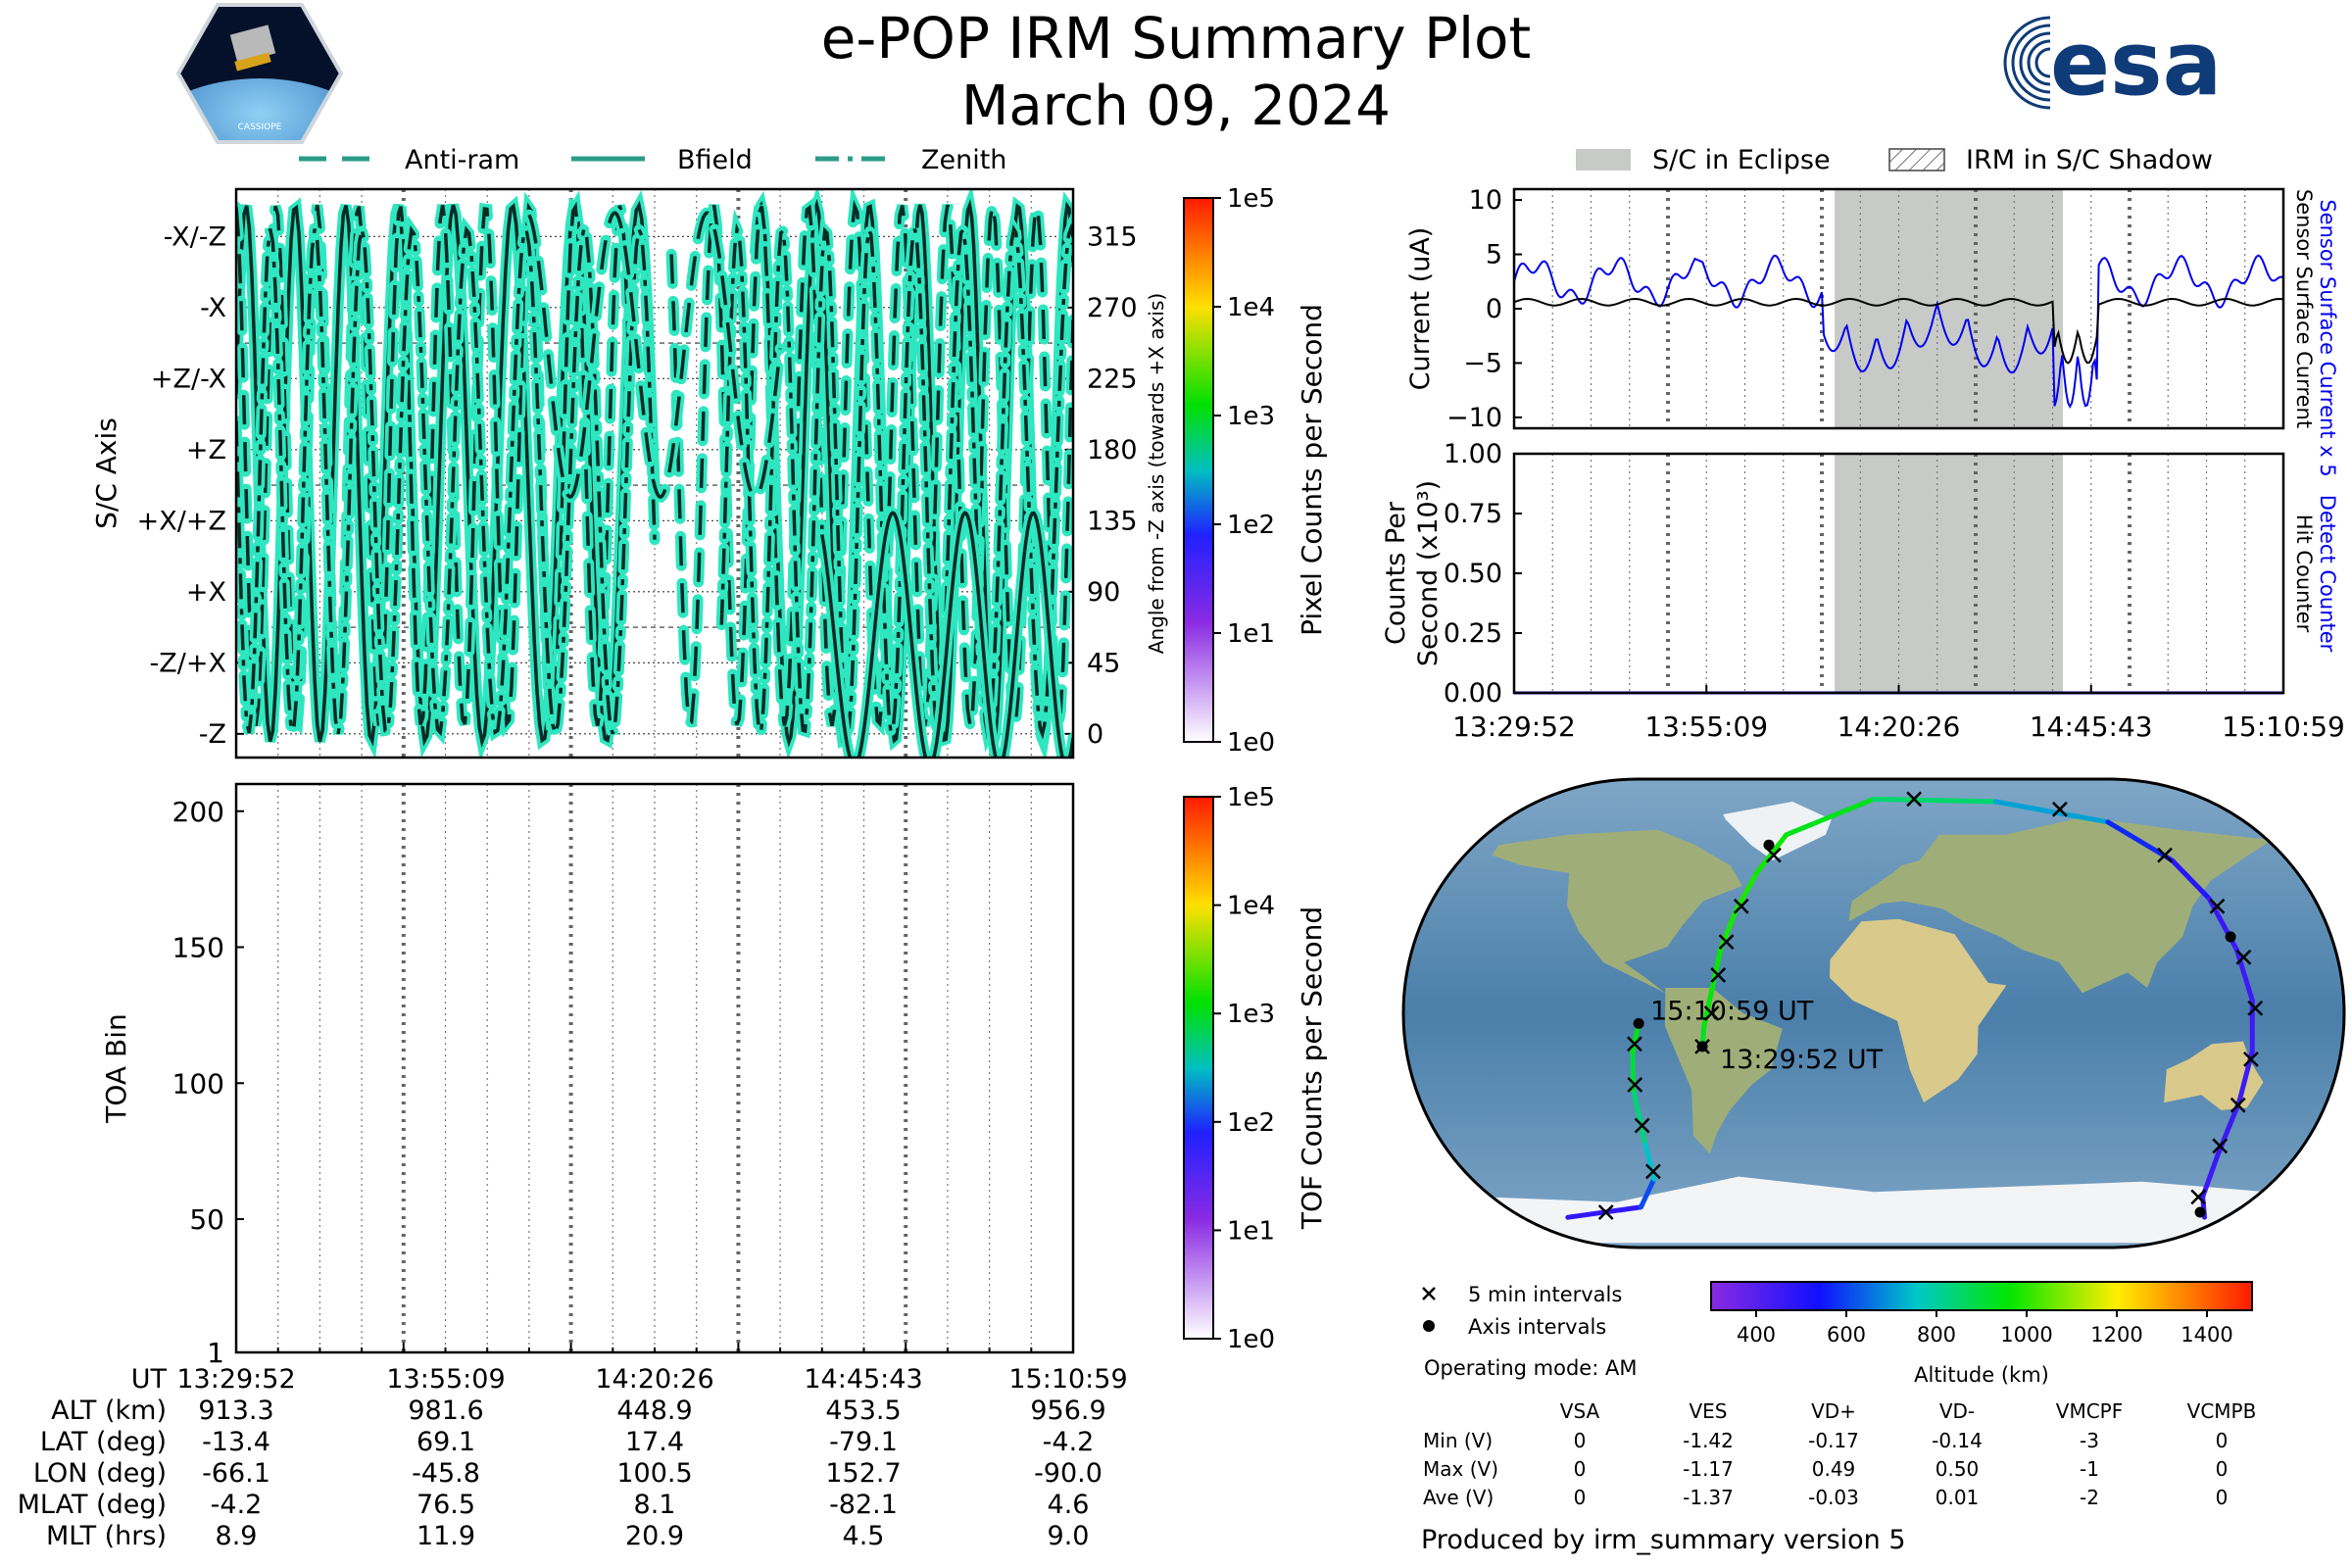 This screenshot has height=1568, width=2352. What do you see at coordinates (1708, 1469) in the screenshot?
I see `voltage-cell: -1.17` at bounding box center [1708, 1469].